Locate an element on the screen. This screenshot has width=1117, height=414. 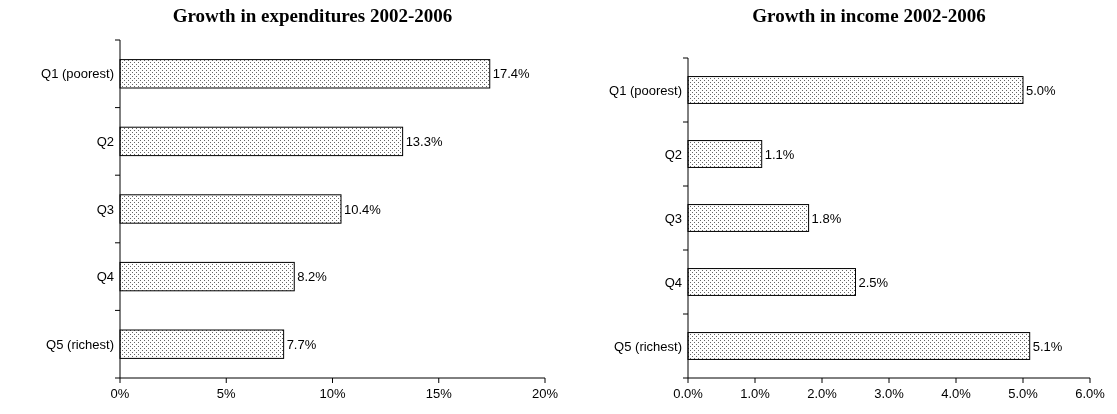
data-label: 2.5% is located at coordinates (873, 282).